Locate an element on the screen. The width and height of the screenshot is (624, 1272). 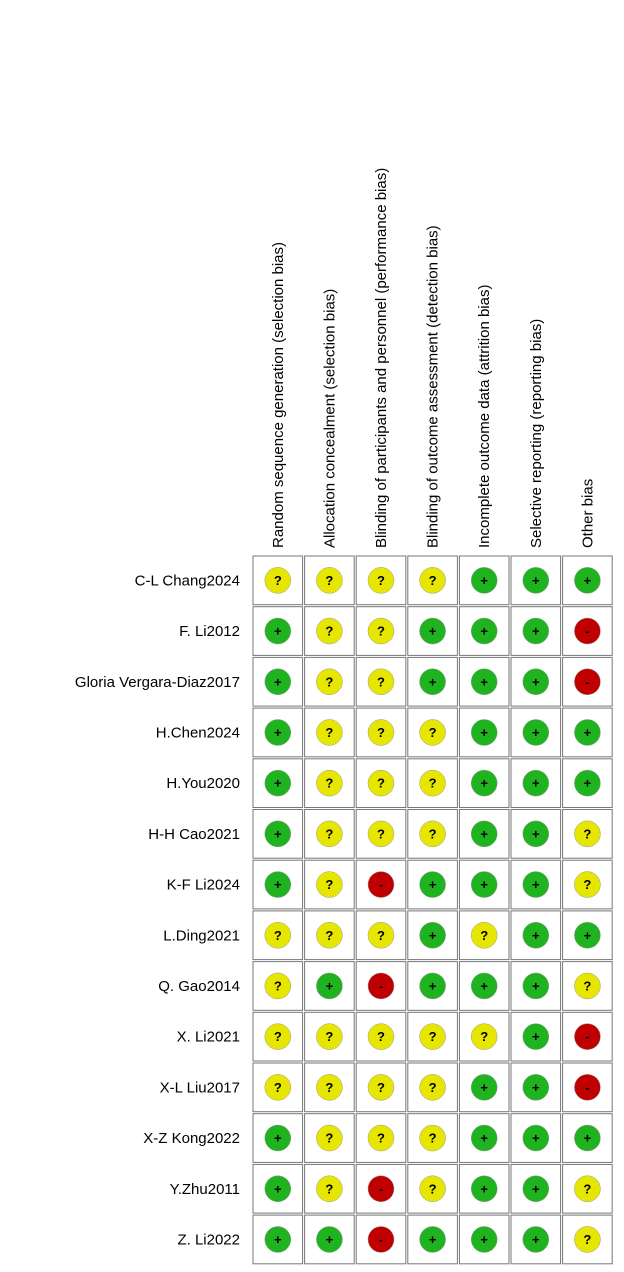
study-label: H.You2020 is located at coordinates (203, 783).